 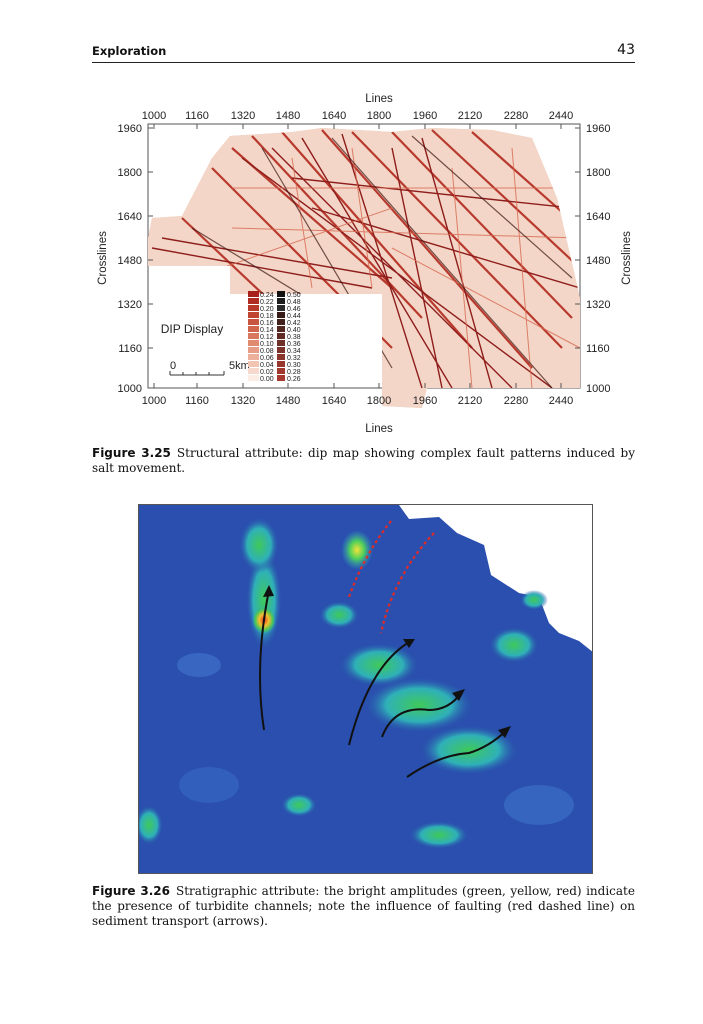 I want to click on svg-text: 0.30, so click(x=294, y=365).